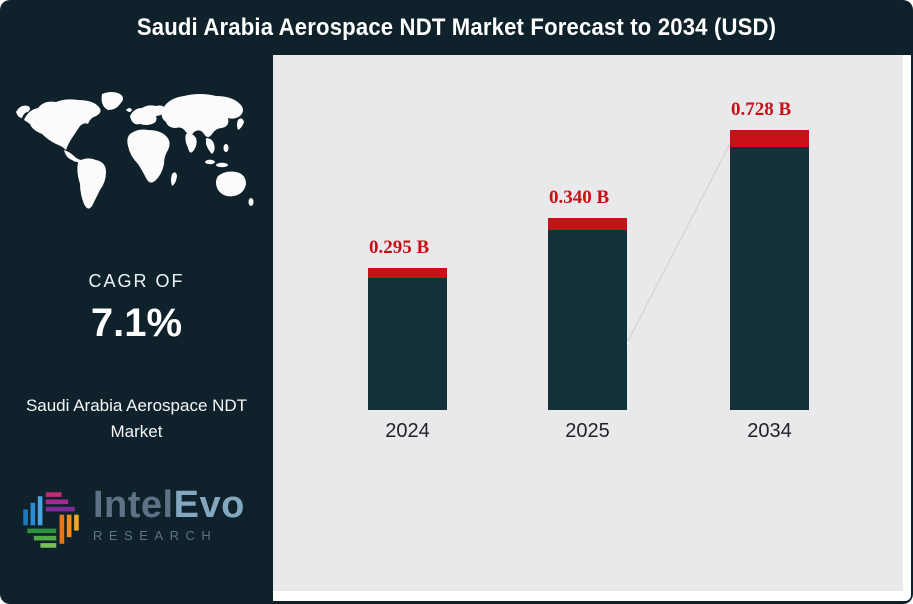 The image size is (913, 604). I want to click on bar-body-2024, so click(407, 344).